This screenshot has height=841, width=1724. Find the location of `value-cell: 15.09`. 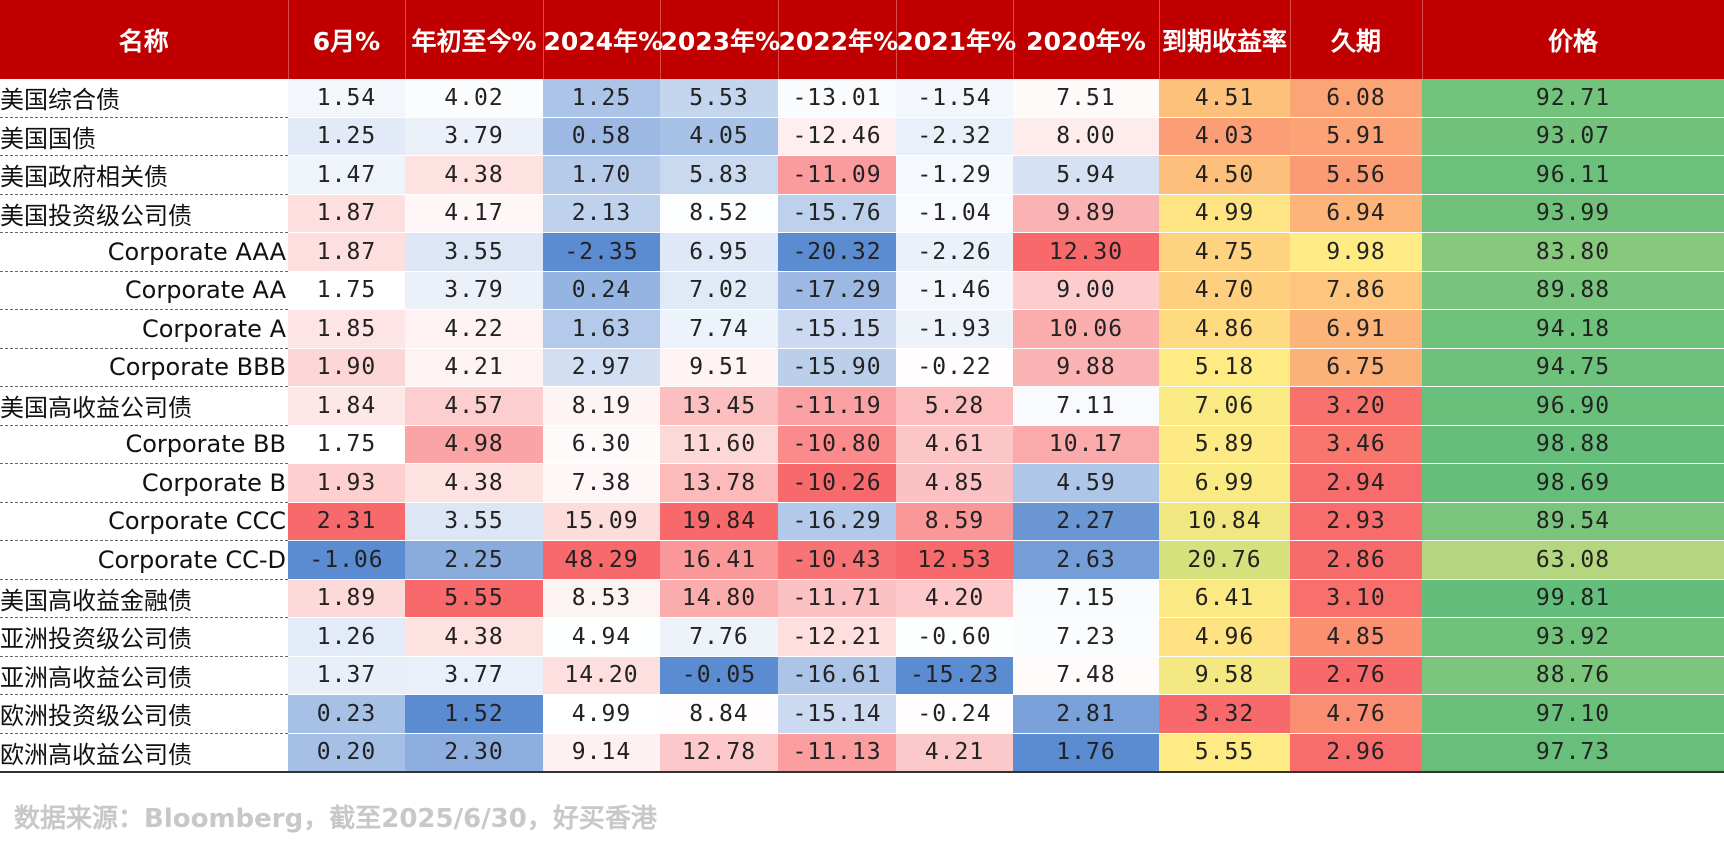

value-cell: 15.09 is located at coordinates (601, 521).